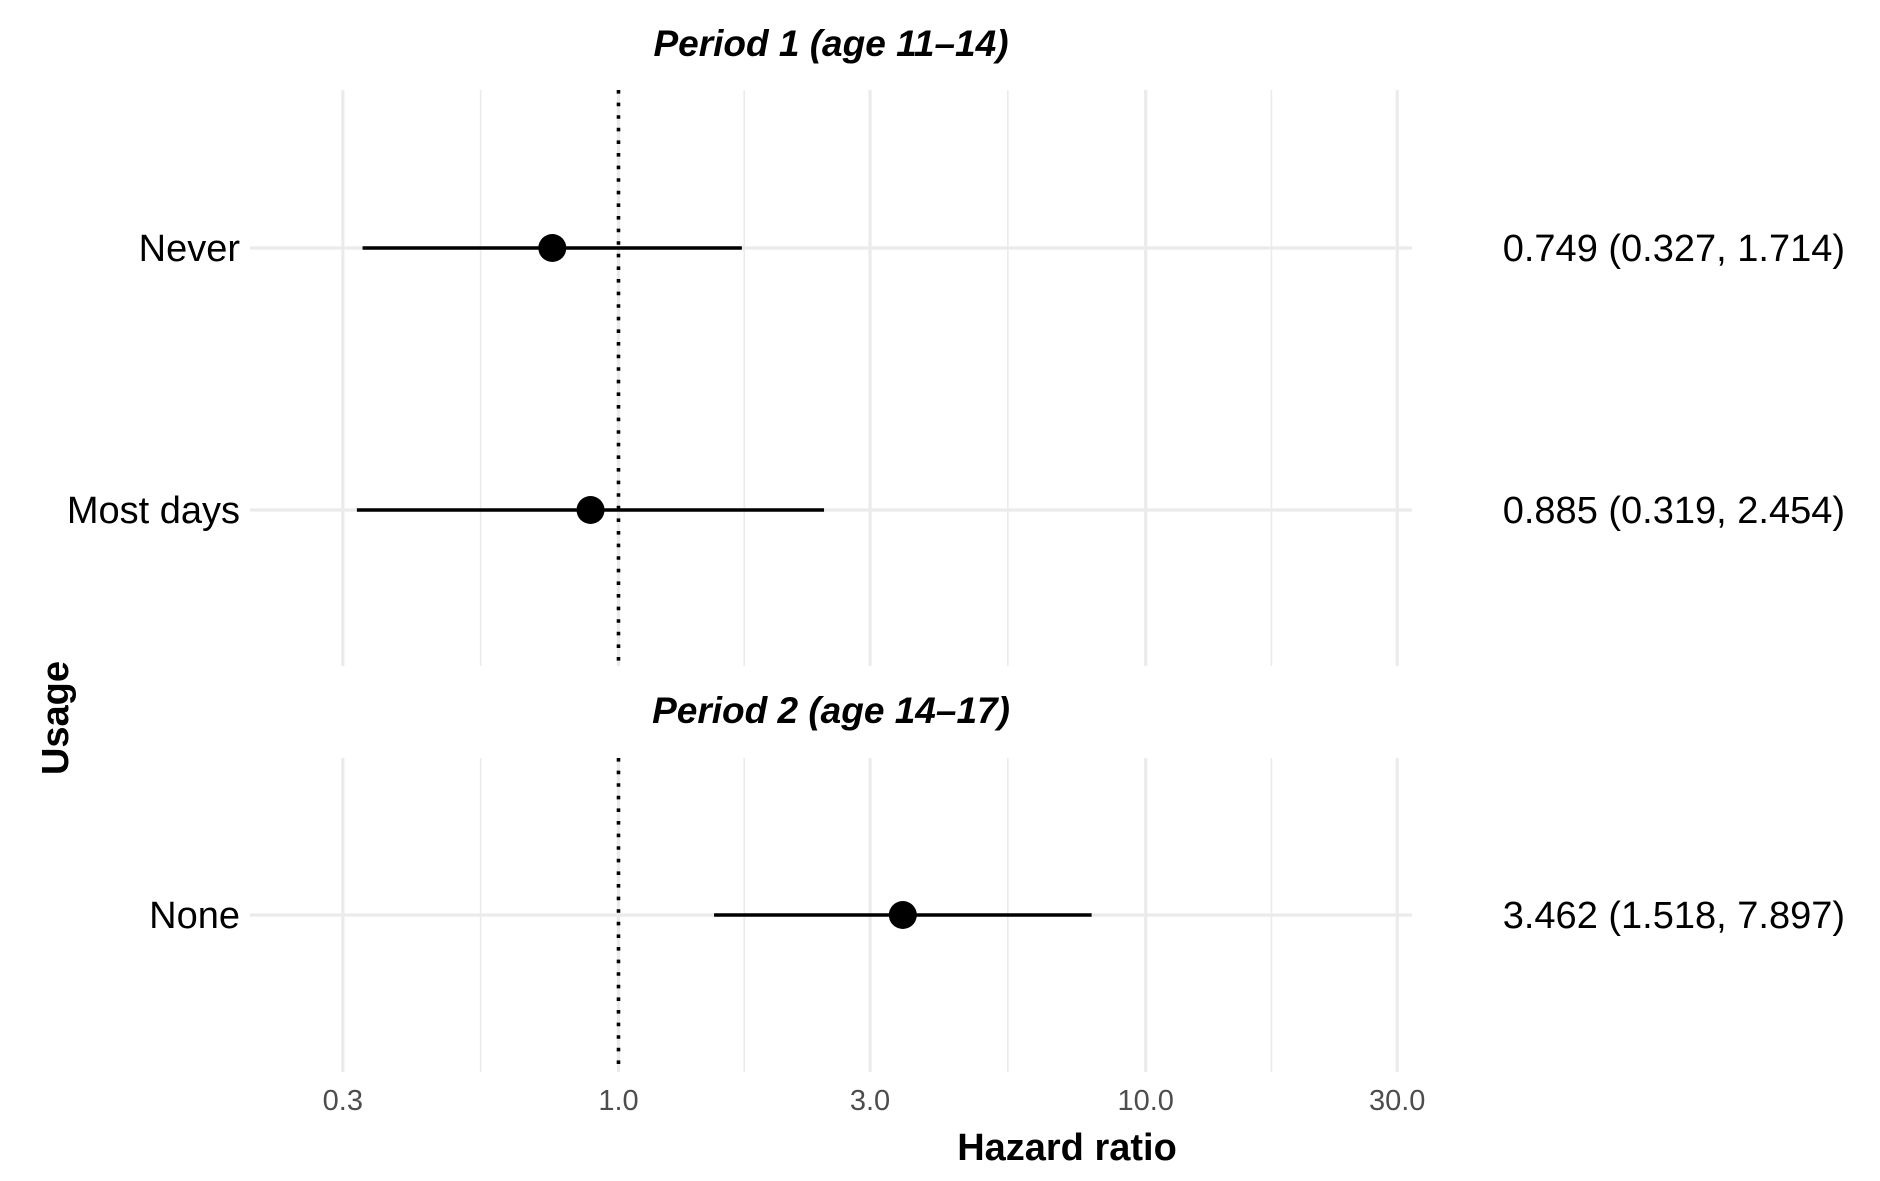 This screenshot has height=1181, width=1880. What do you see at coordinates (1145, 1101) in the screenshot?
I see `x-tick-label: 10.0` at bounding box center [1145, 1101].